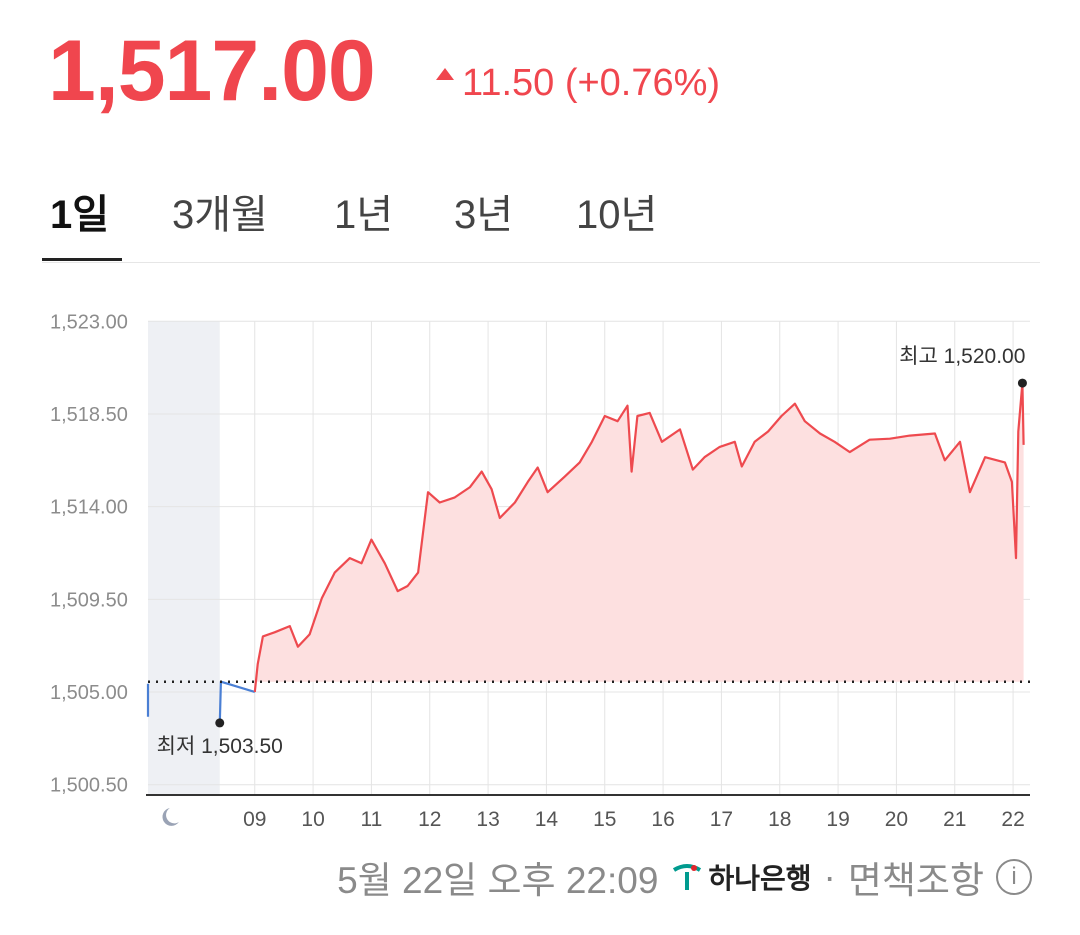 Image resolution: width=1080 pixels, height=935 pixels. I want to click on x-tick-label: 12, so click(429, 819).